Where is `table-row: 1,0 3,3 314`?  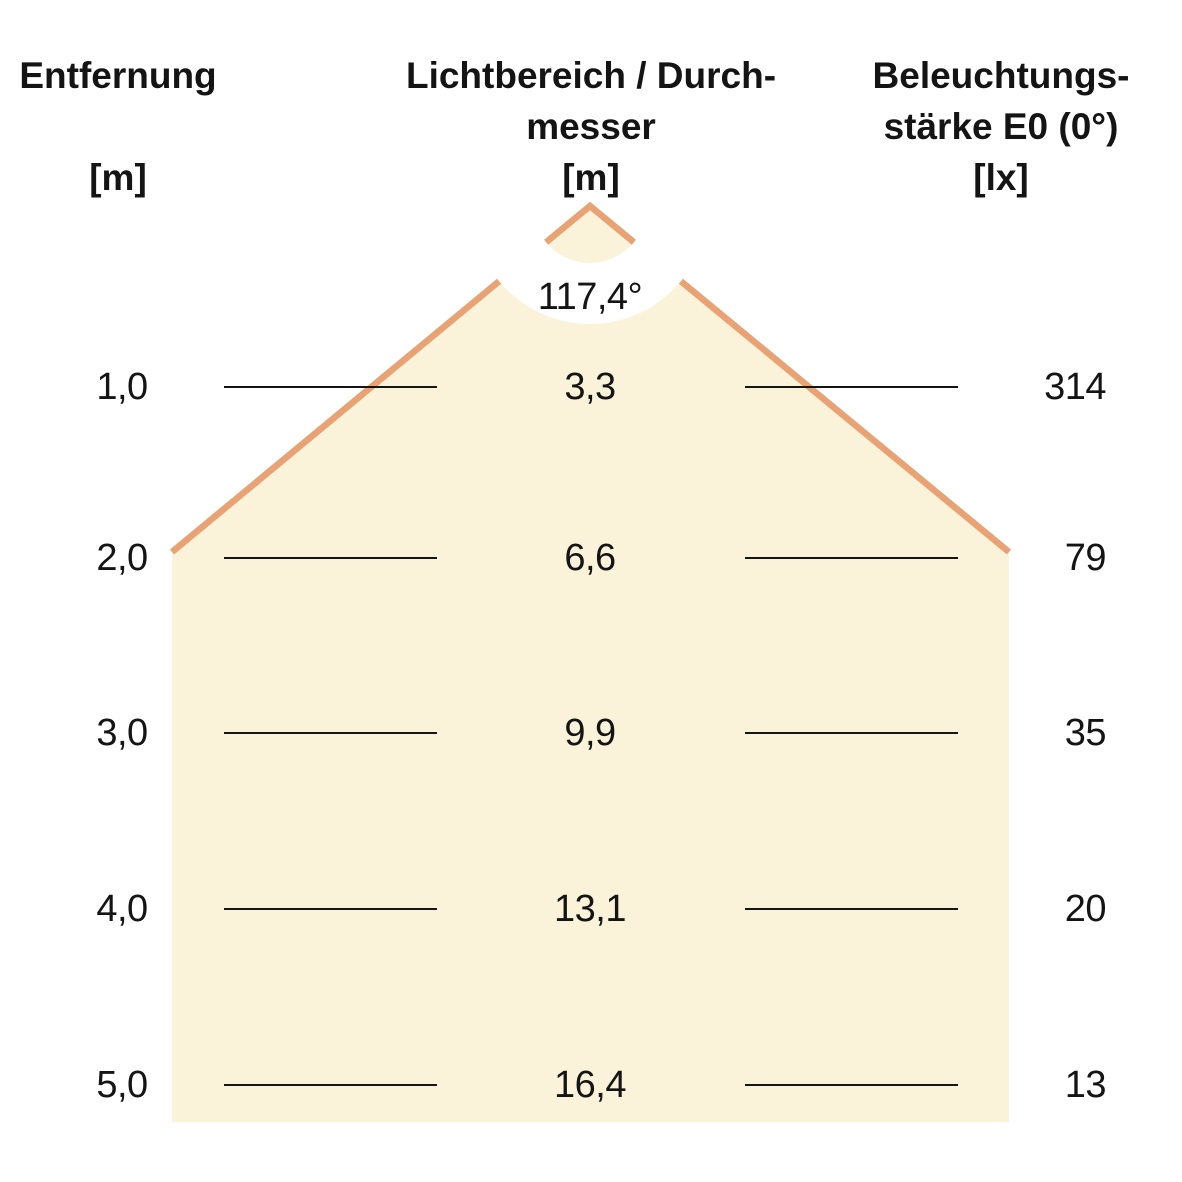
table-row: 1,0 3,3 314 is located at coordinates (591, 387).